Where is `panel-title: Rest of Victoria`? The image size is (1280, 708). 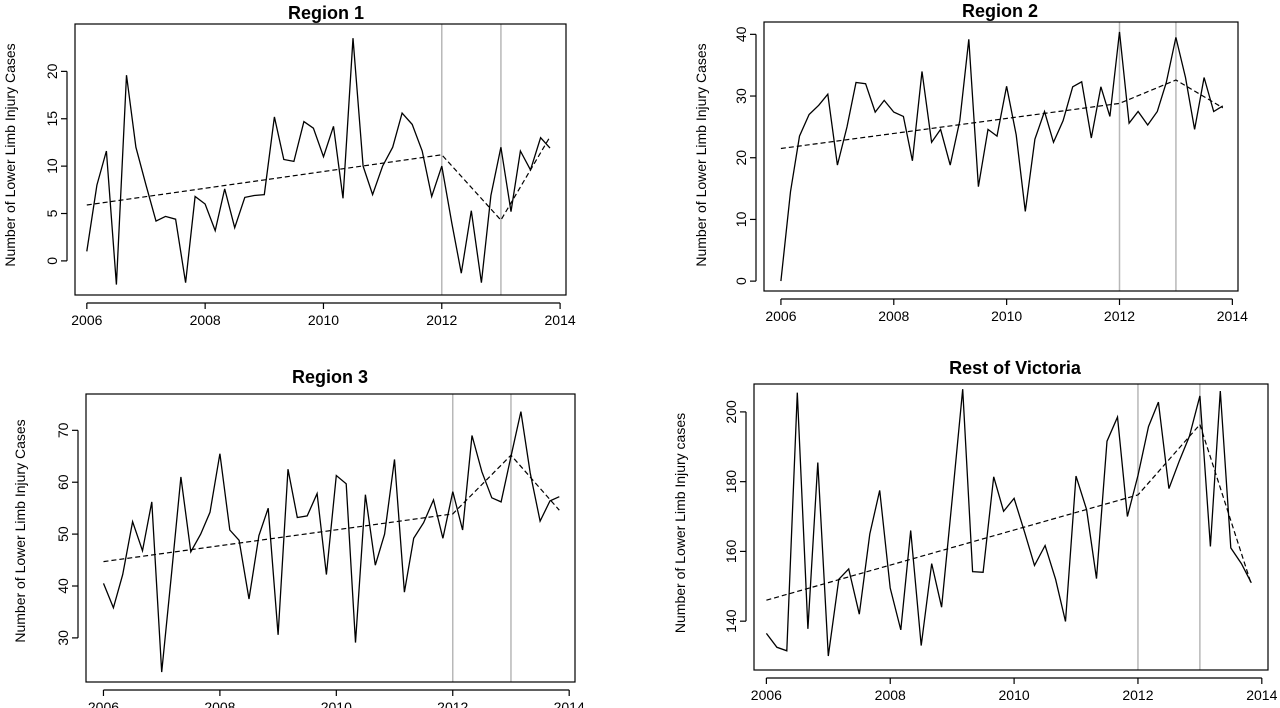 panel-title: Rest of Victoria is located at coordinates (1015, 368).